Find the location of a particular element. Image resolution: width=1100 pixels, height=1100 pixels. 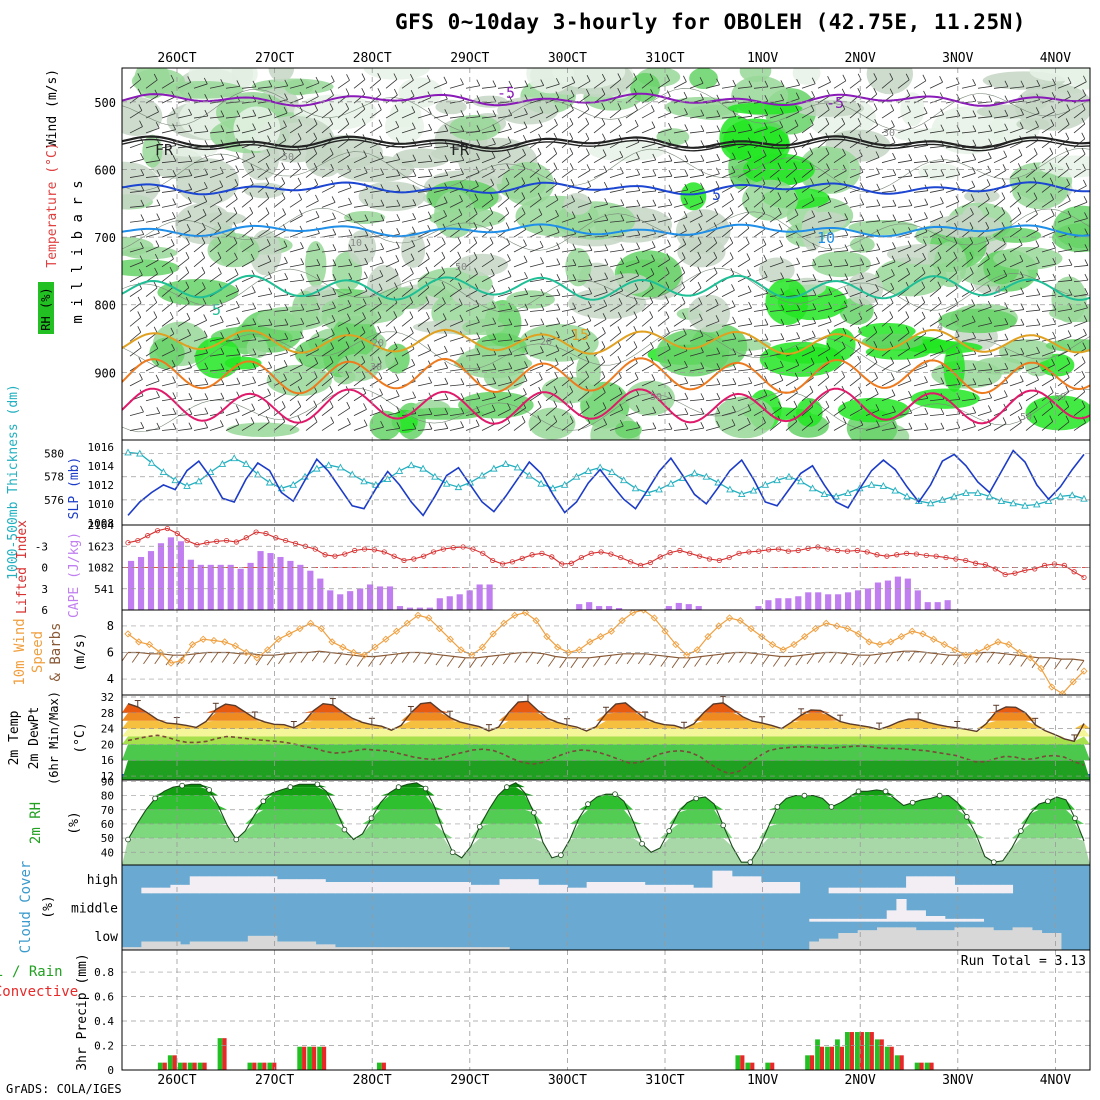

lifted-index-tick-label: -3 is located at coordinates (41, 546).